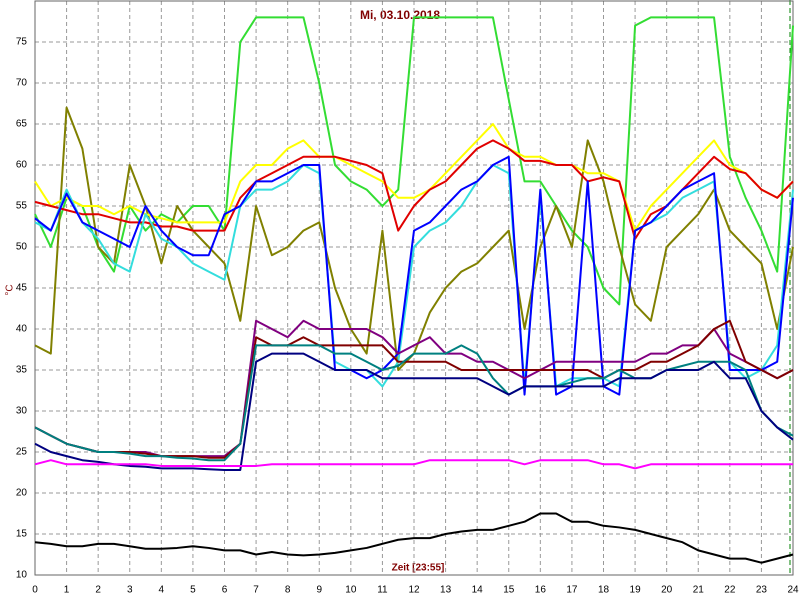 The height and width of the screenshot is (600, 800). Describe the element at coordinates (130, 590) in the screenshot. I see `x-tick-label: 3` at that location.